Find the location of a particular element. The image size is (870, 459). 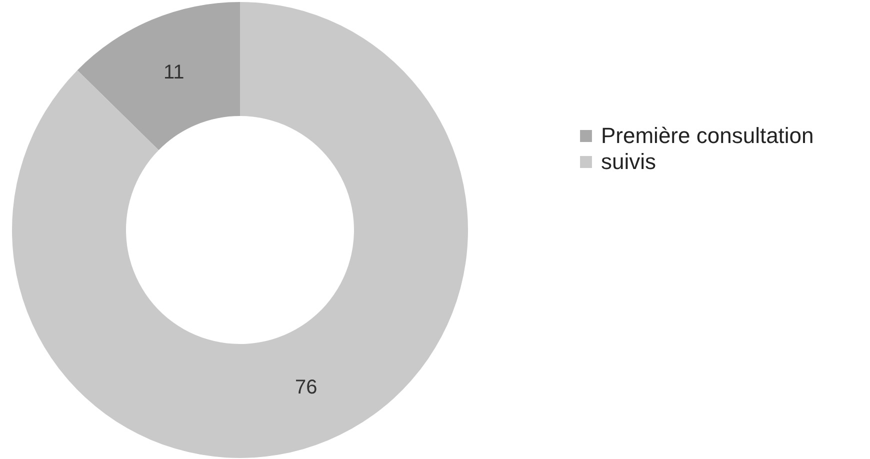

data-label: 11 is located at coordinates (173, 72).